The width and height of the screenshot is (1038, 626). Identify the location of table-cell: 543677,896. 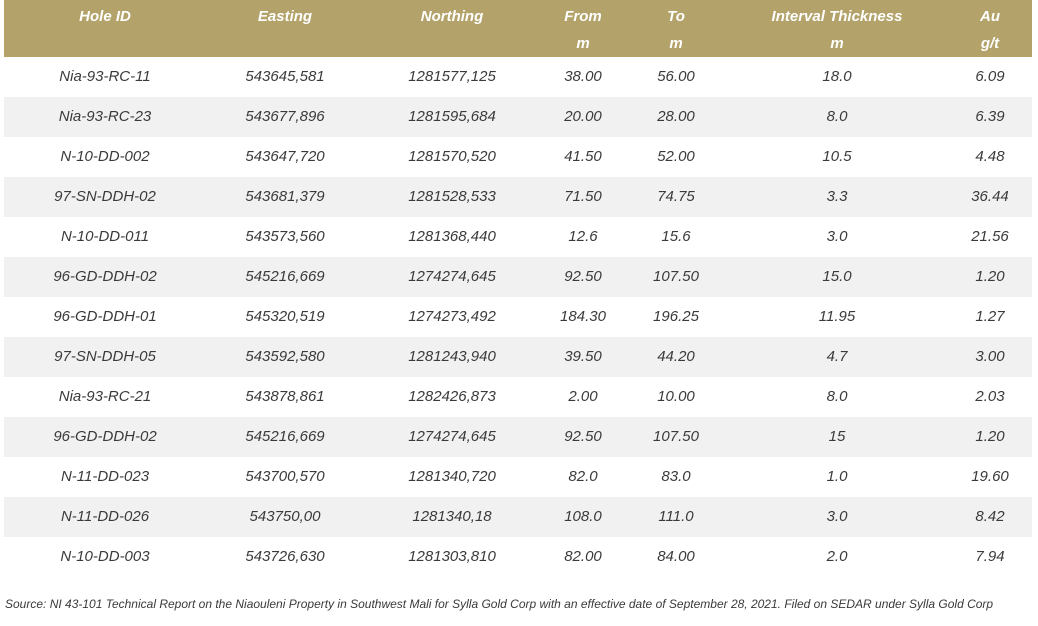
(285, 116).